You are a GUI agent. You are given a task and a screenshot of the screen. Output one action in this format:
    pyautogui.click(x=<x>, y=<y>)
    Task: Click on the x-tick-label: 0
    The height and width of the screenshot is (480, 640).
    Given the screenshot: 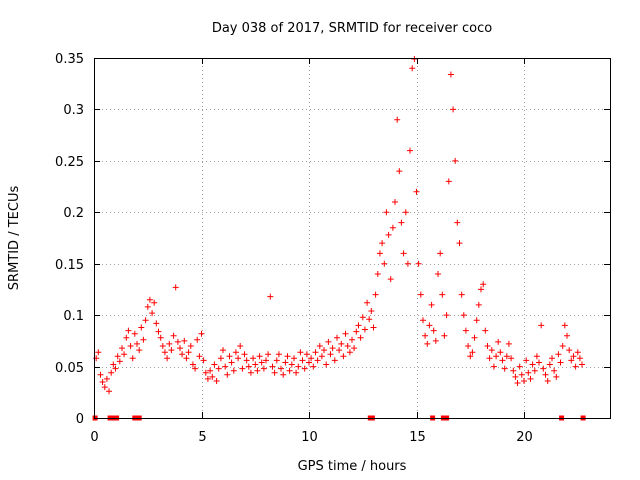 What is the action you would take?
    pyautogui.click(x=94, y=437)
    